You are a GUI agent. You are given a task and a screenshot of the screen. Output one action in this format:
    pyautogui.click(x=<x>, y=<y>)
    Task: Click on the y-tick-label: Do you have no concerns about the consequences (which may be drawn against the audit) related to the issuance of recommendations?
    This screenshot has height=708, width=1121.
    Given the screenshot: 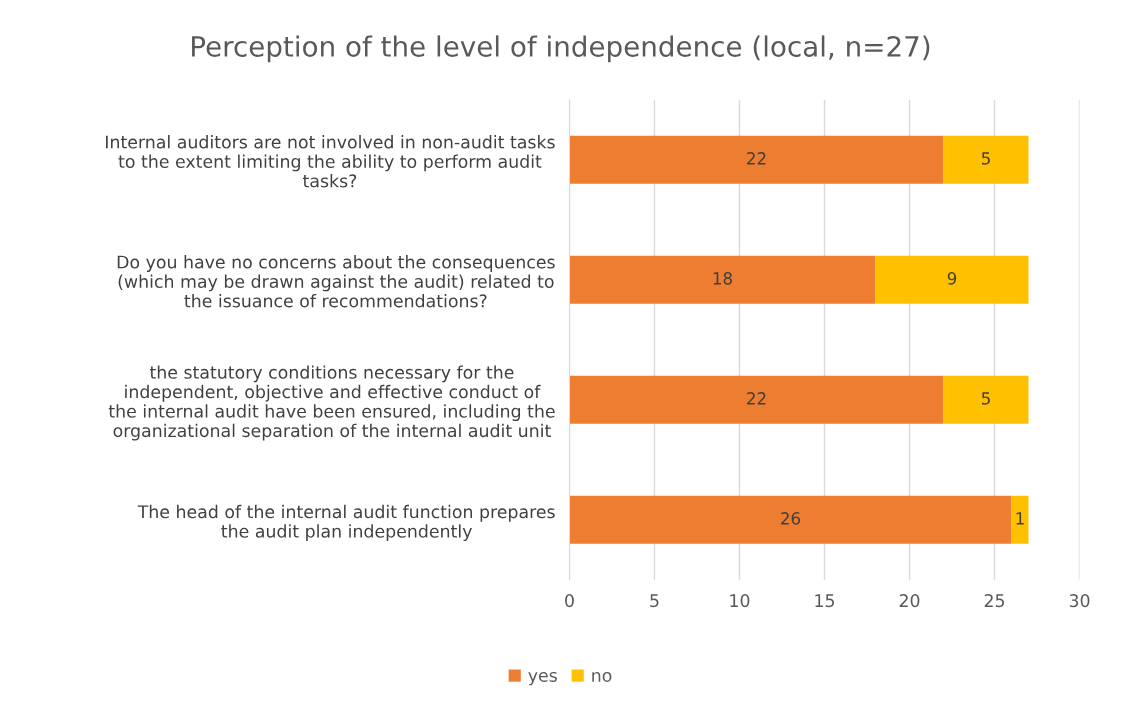 What is the action you would take?
    pyautogui.click(x=336, y=281)
    